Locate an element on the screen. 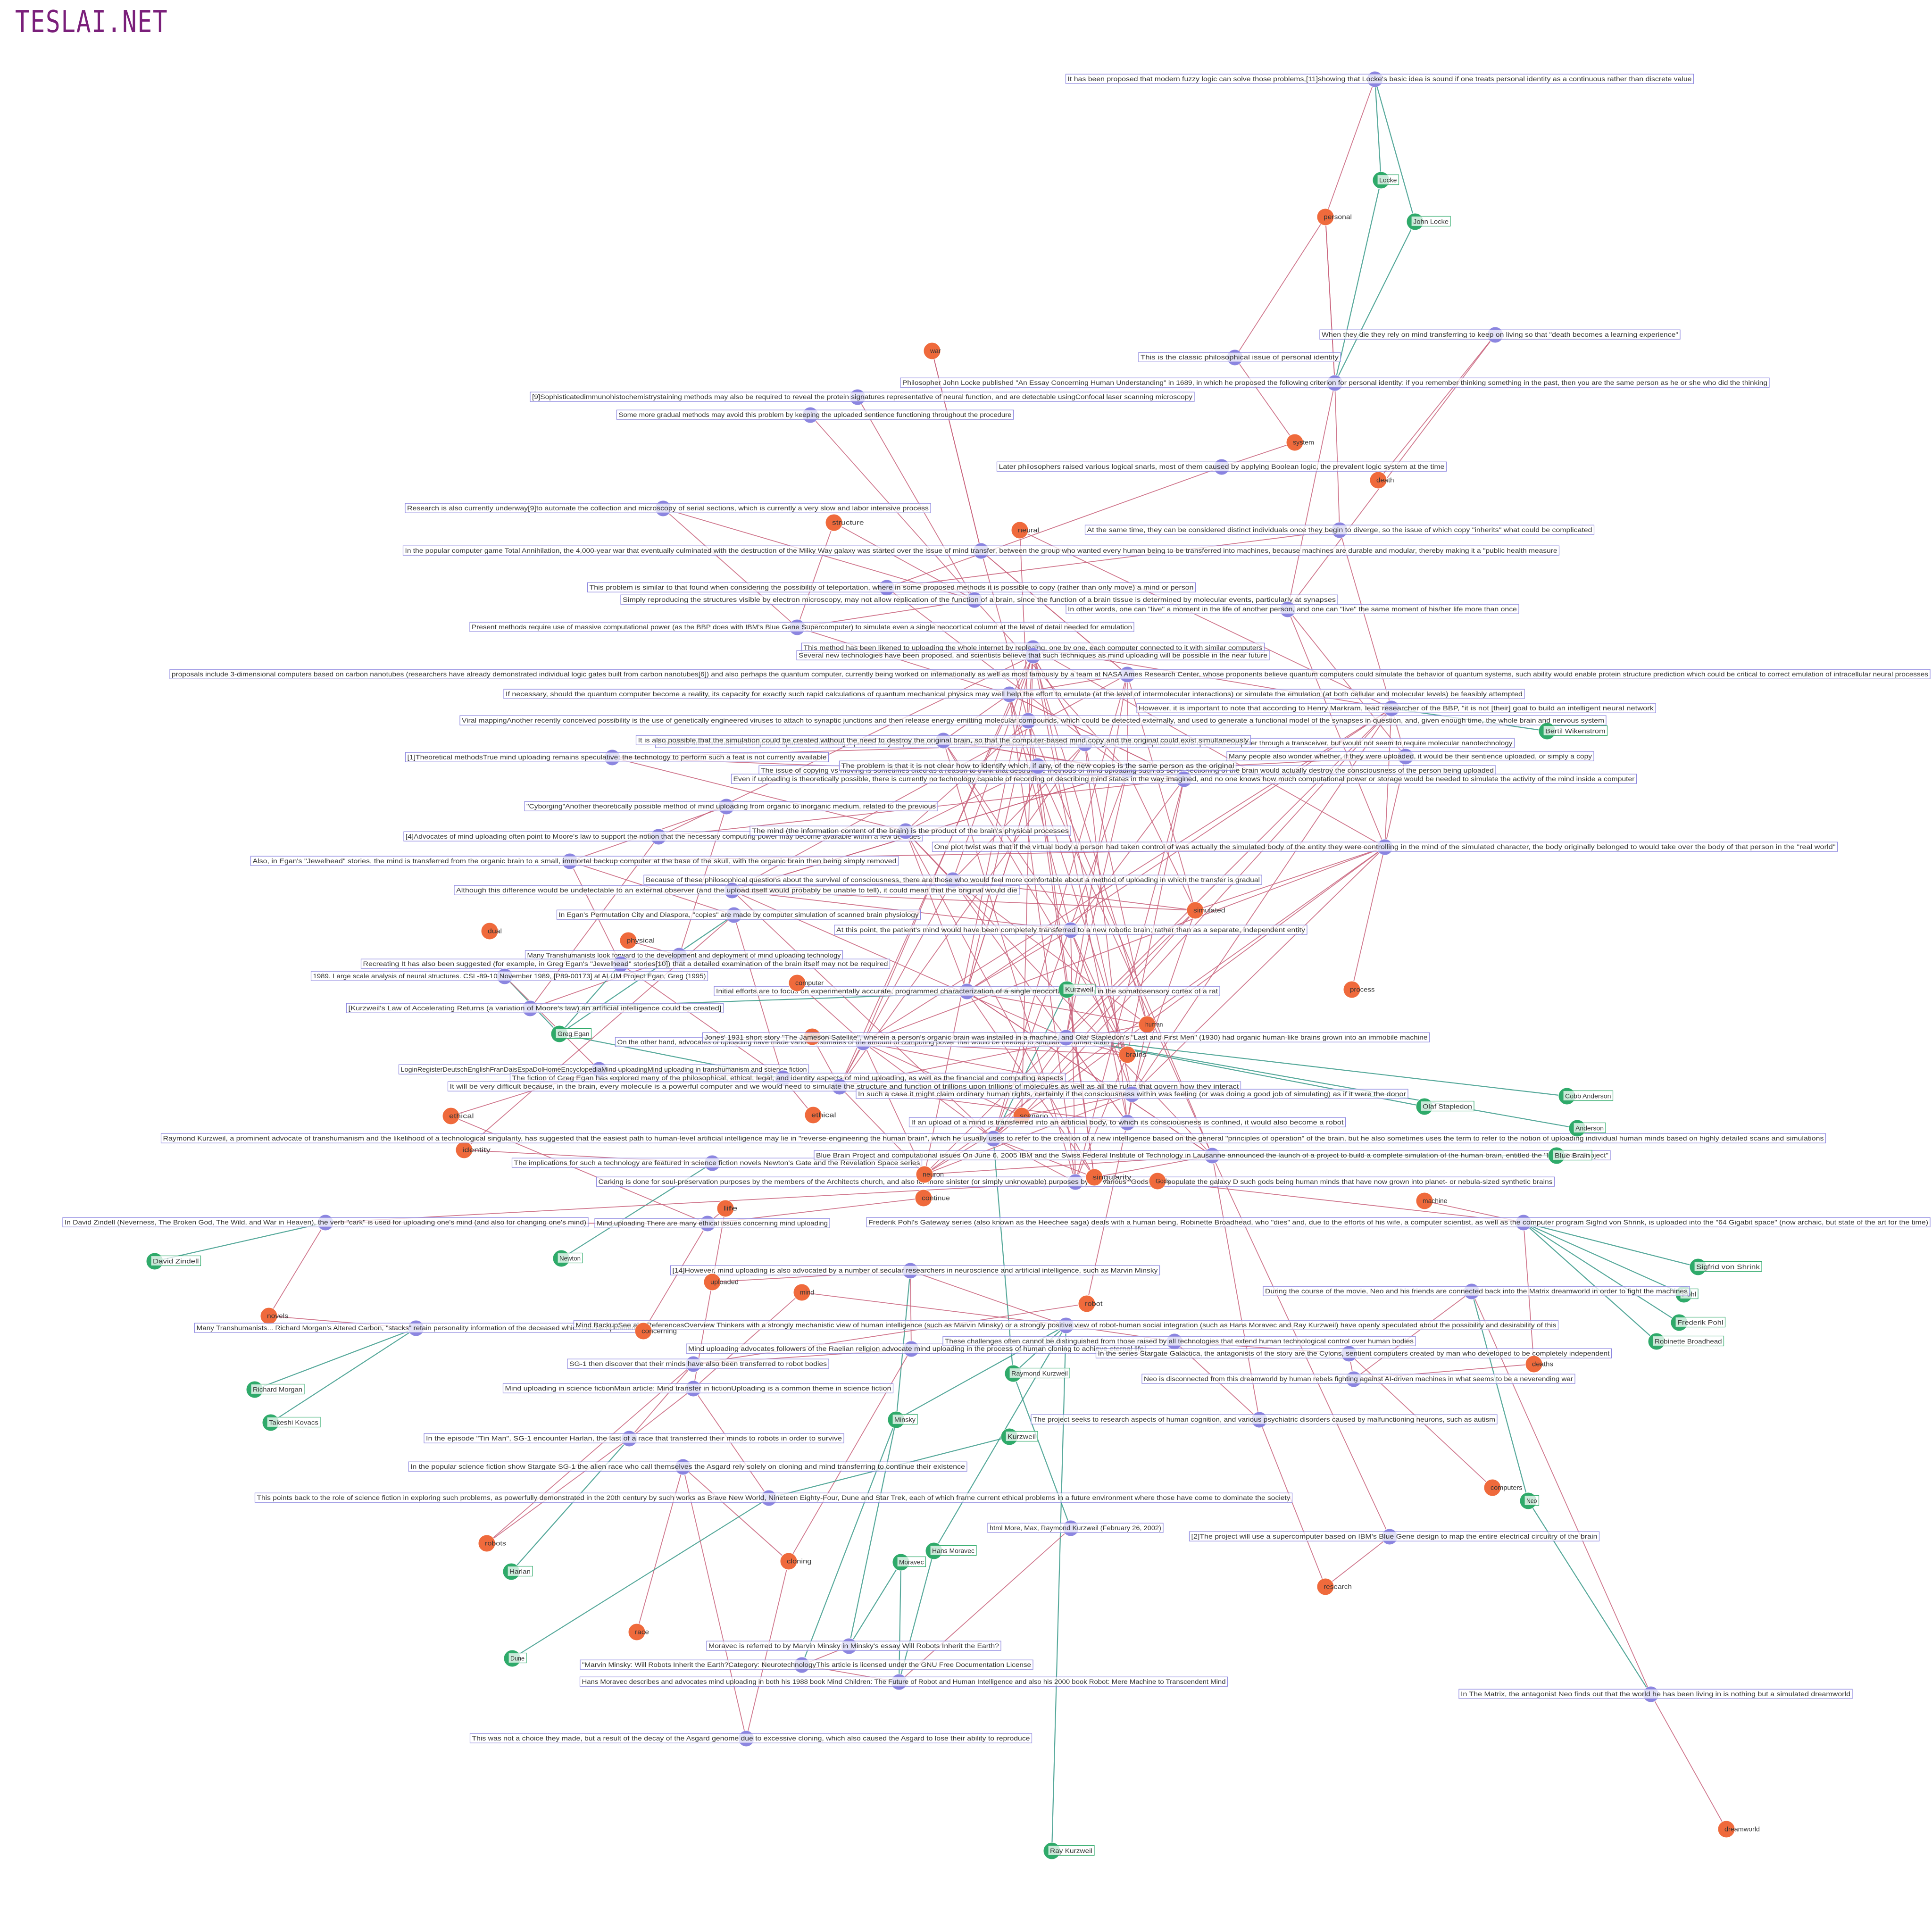 This screenshot has height=1932, width=1932. entity-node: Frederik Pohl is located at coordinates (1698, 1323).